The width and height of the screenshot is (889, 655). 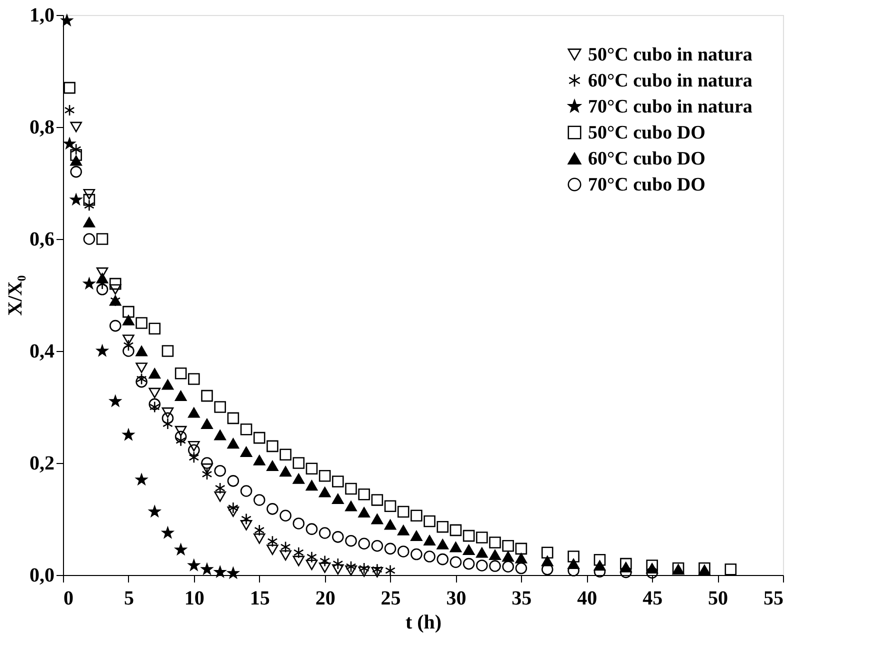 I want to click on x-tick-label: 50, so click(x=718, y=599).